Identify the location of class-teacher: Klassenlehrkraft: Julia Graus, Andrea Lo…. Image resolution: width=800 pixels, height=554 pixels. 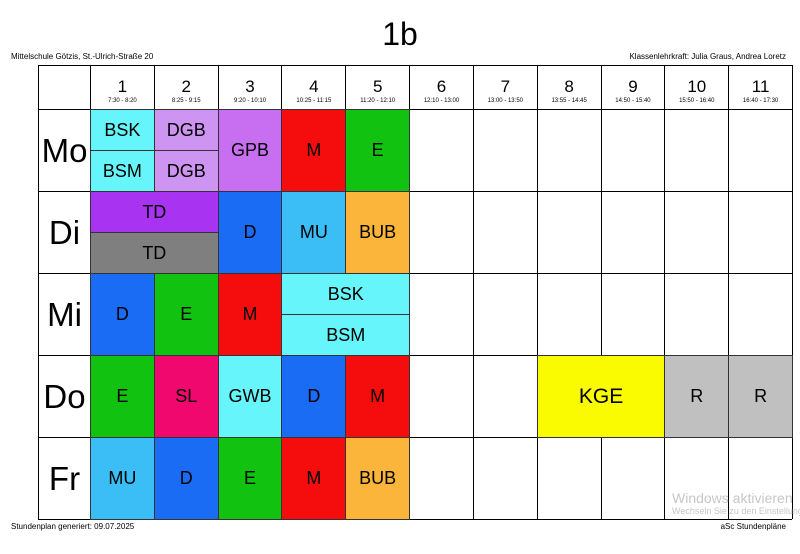
(707, 56).